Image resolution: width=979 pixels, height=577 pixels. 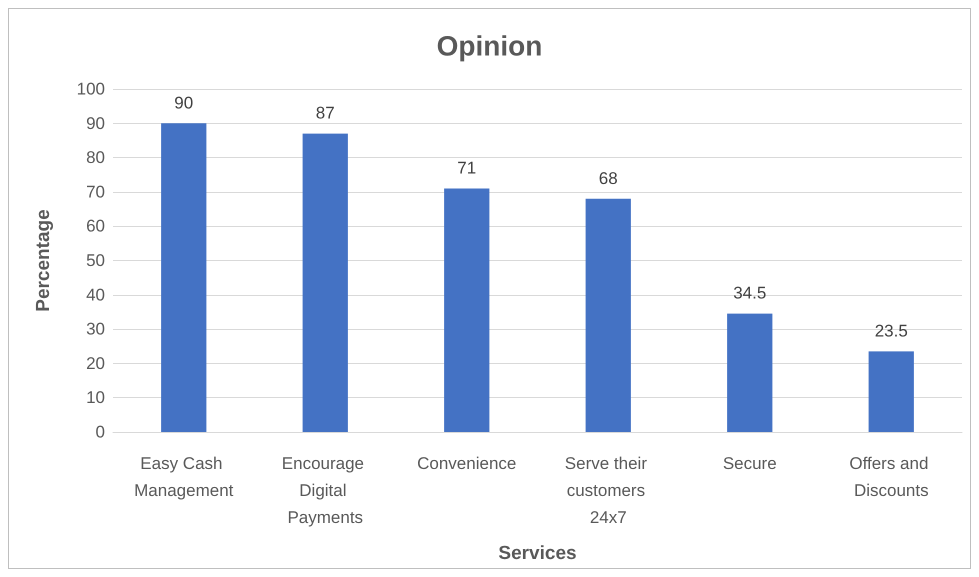 What do you see at coordinates (100, 432) in the screenshot?
I see `y-tick-label: 0` at bounding box center [100, 432].